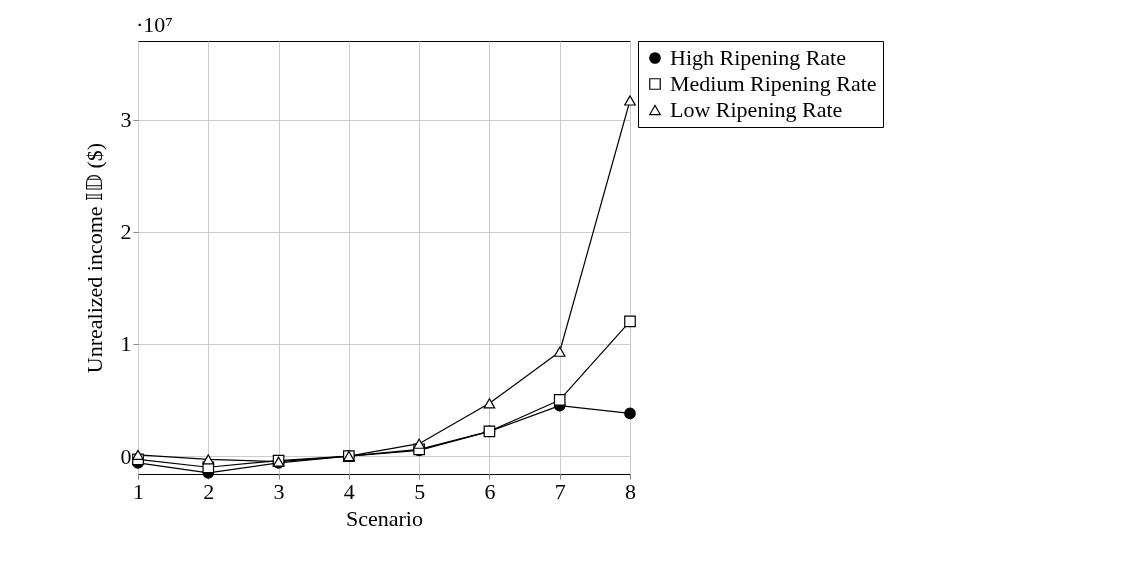 The height and width of the screenshot is (572, 1147). Describe the element at coordinates (126, 456) in the screenshot. I see `y-tick-label: 0` at that location.